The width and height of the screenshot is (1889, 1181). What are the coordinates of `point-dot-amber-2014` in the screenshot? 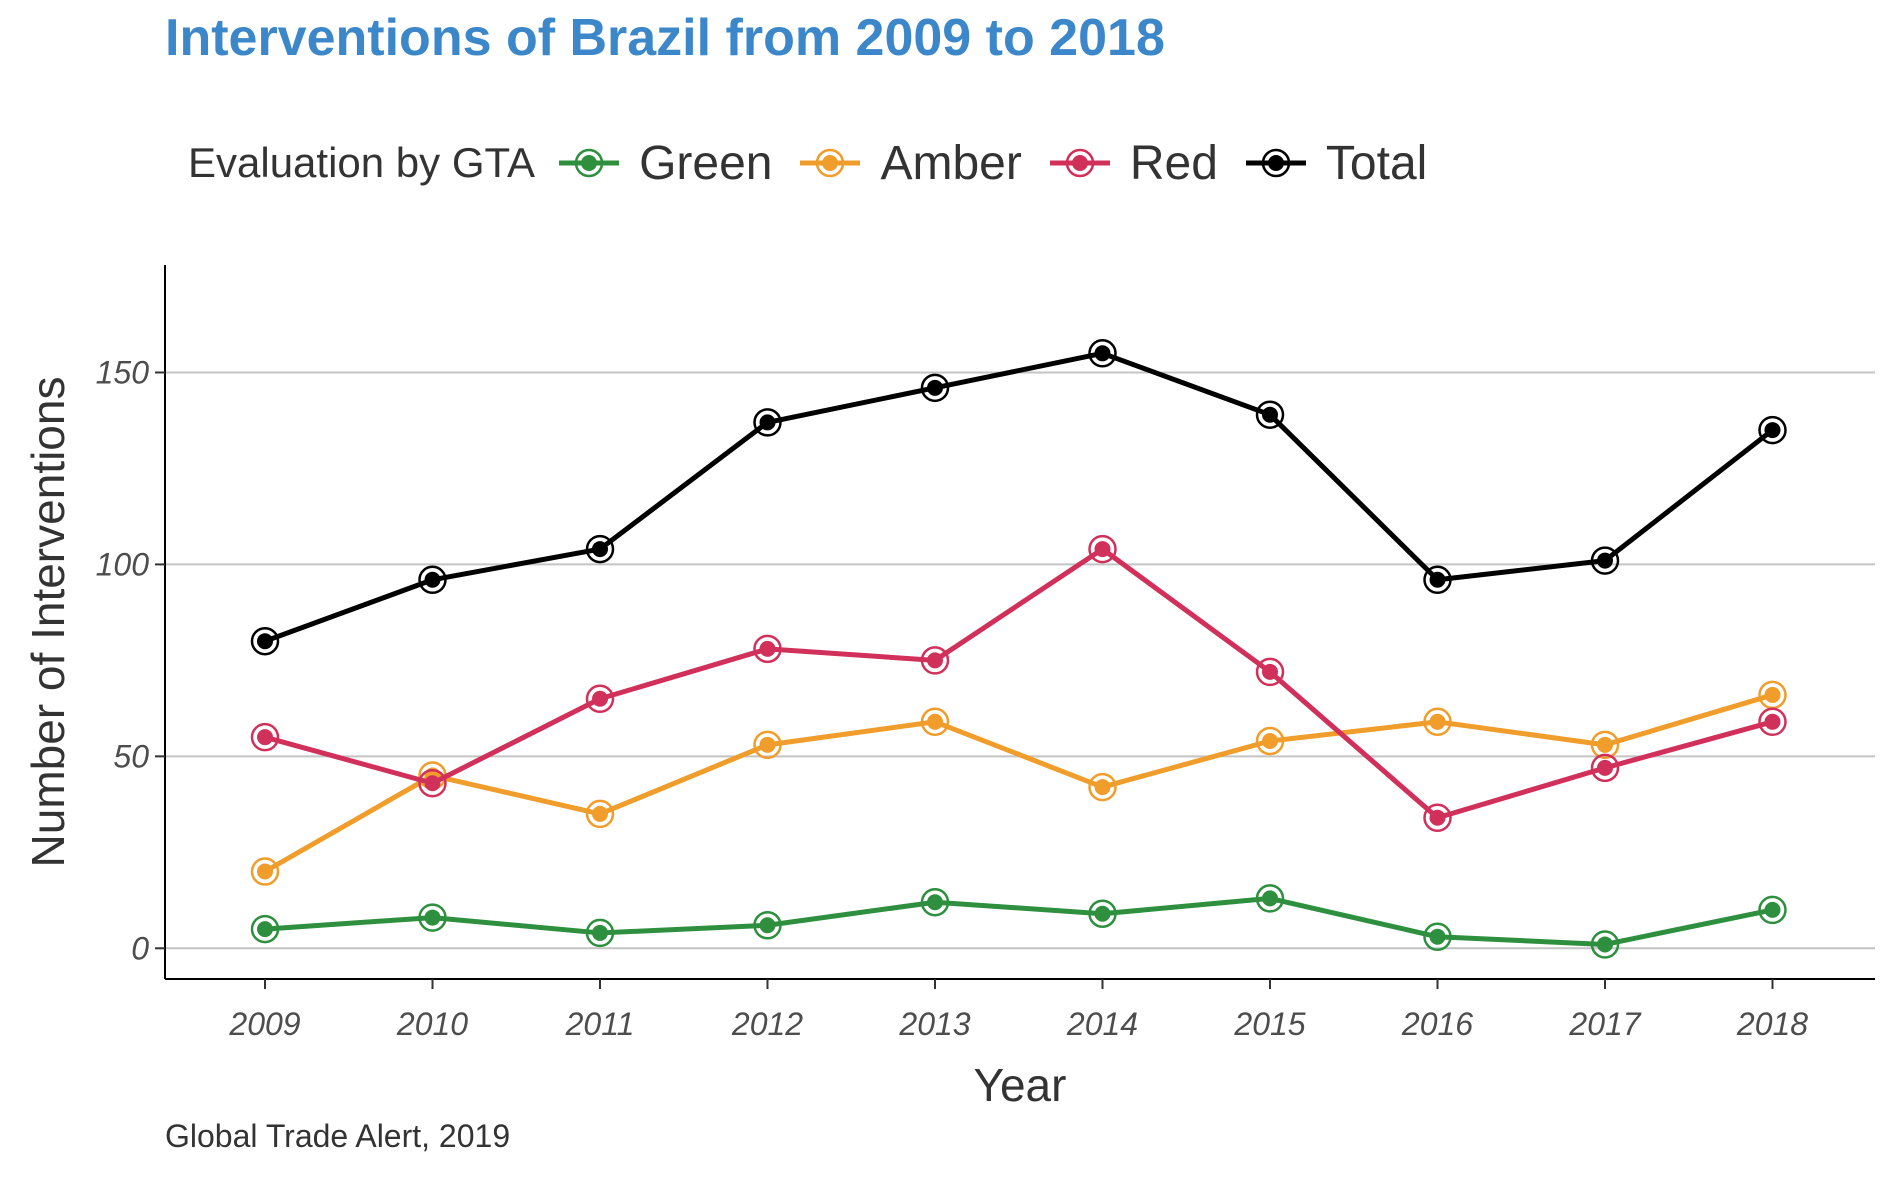 It's located at (1102, 787).